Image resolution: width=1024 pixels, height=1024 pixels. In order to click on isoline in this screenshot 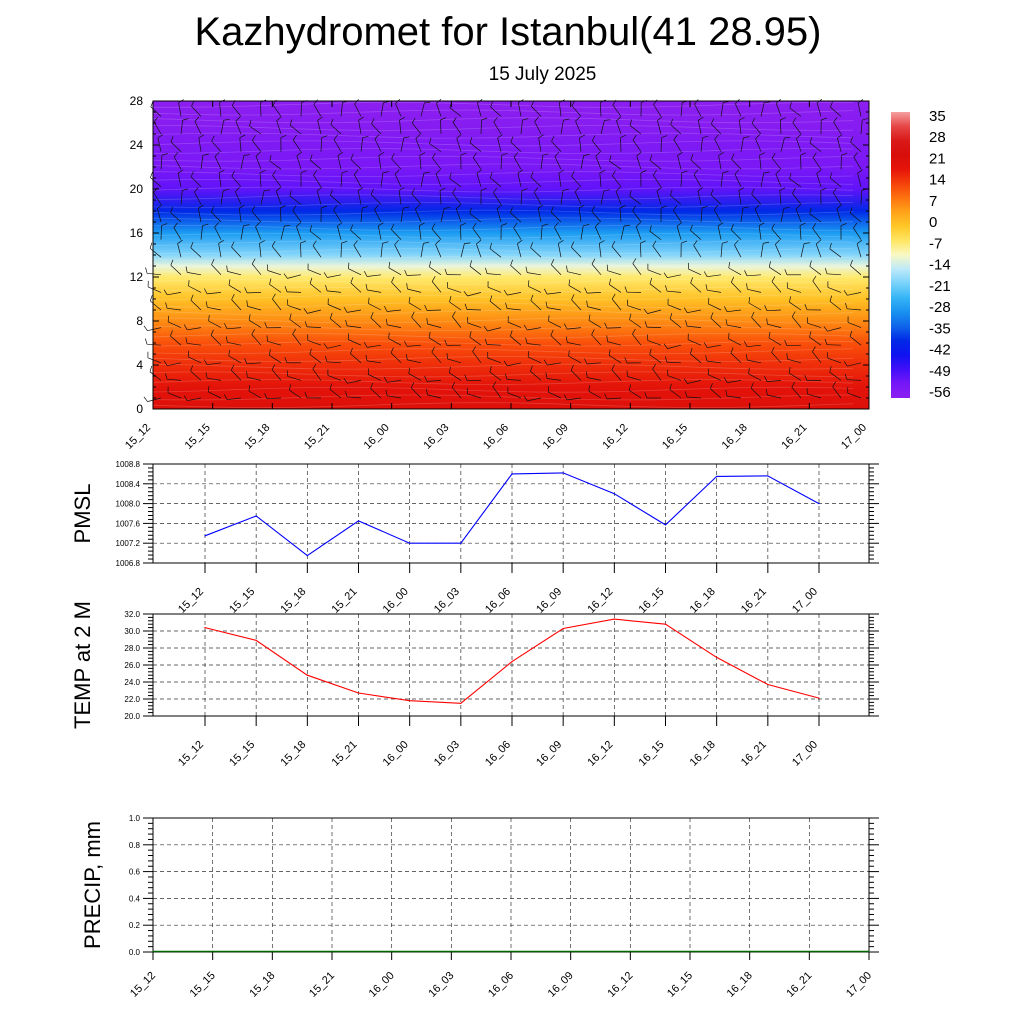, I will do `click(503, 220)`.